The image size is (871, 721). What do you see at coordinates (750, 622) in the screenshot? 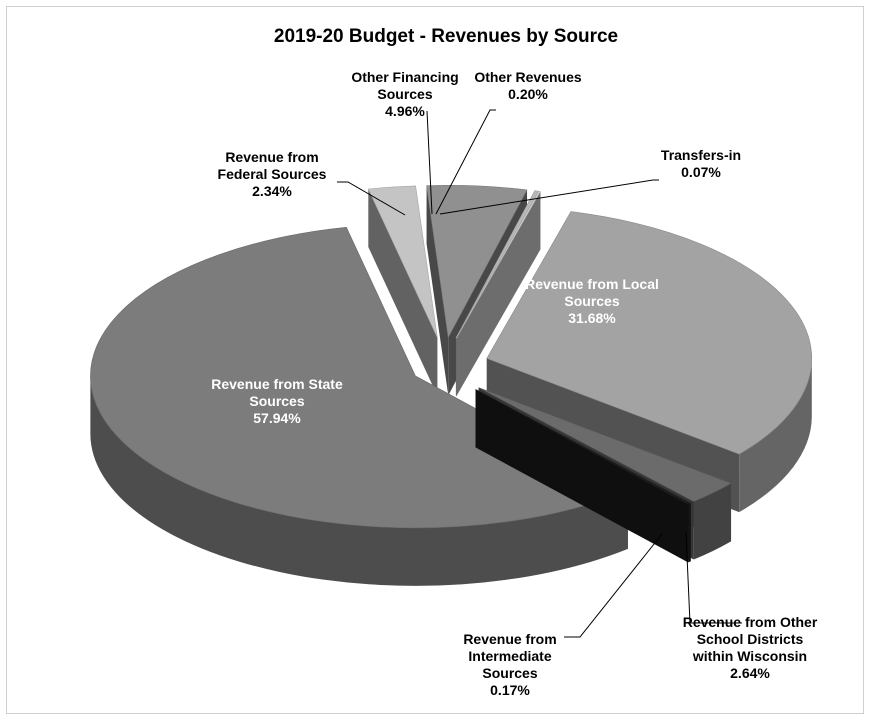
I see `label-line: Revenue from Other` at bounding box center [750, 622].